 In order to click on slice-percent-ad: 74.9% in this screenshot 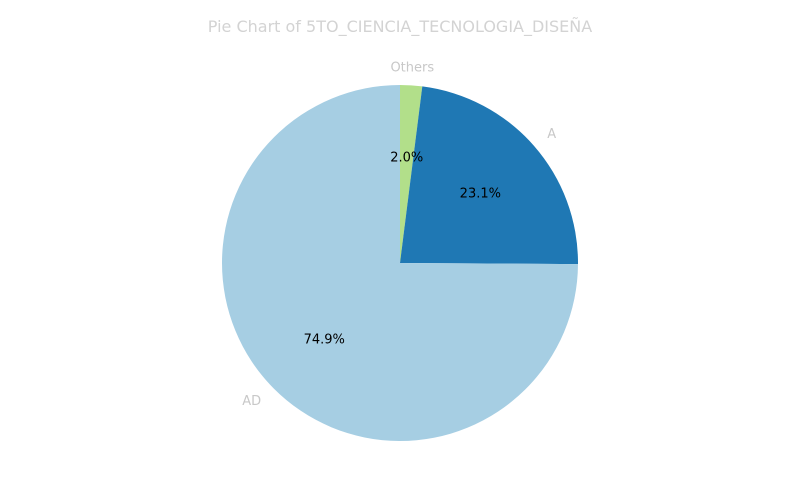, I will do `click(324, 339)`.